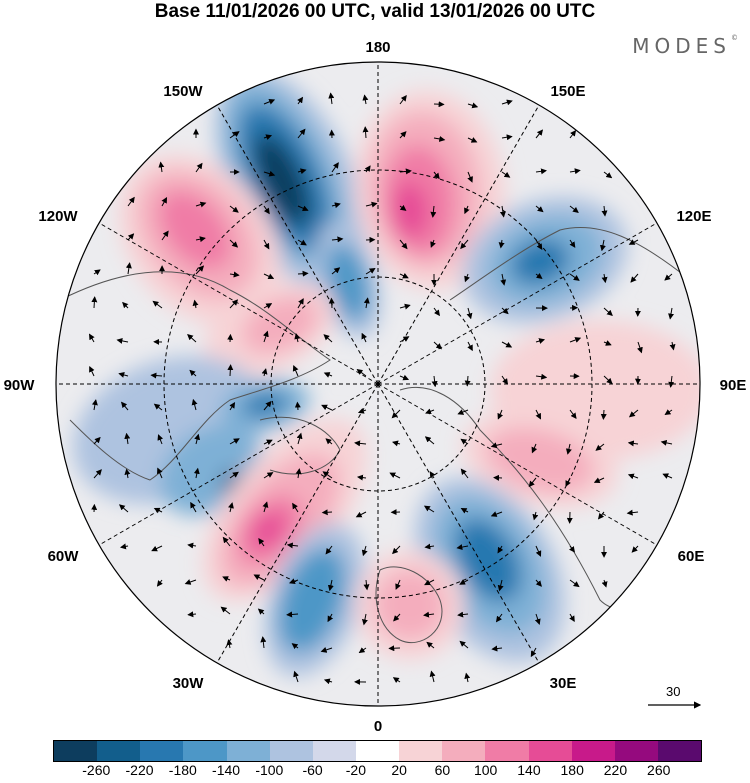 The image size is (750, 783). I want to click on colorbar-tick-label: -100, so click(269, 770).